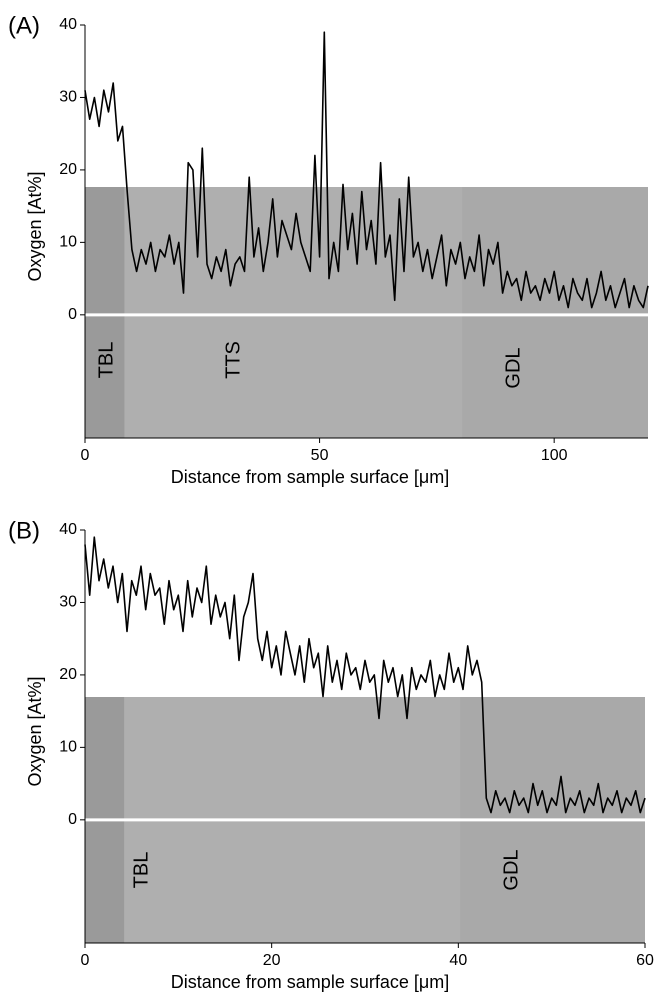 The width and height of the screenshot is (662, 1001). Describe the element at coordinates (233, 360) in the screenshot. I see `region-label: TTS` at that location.